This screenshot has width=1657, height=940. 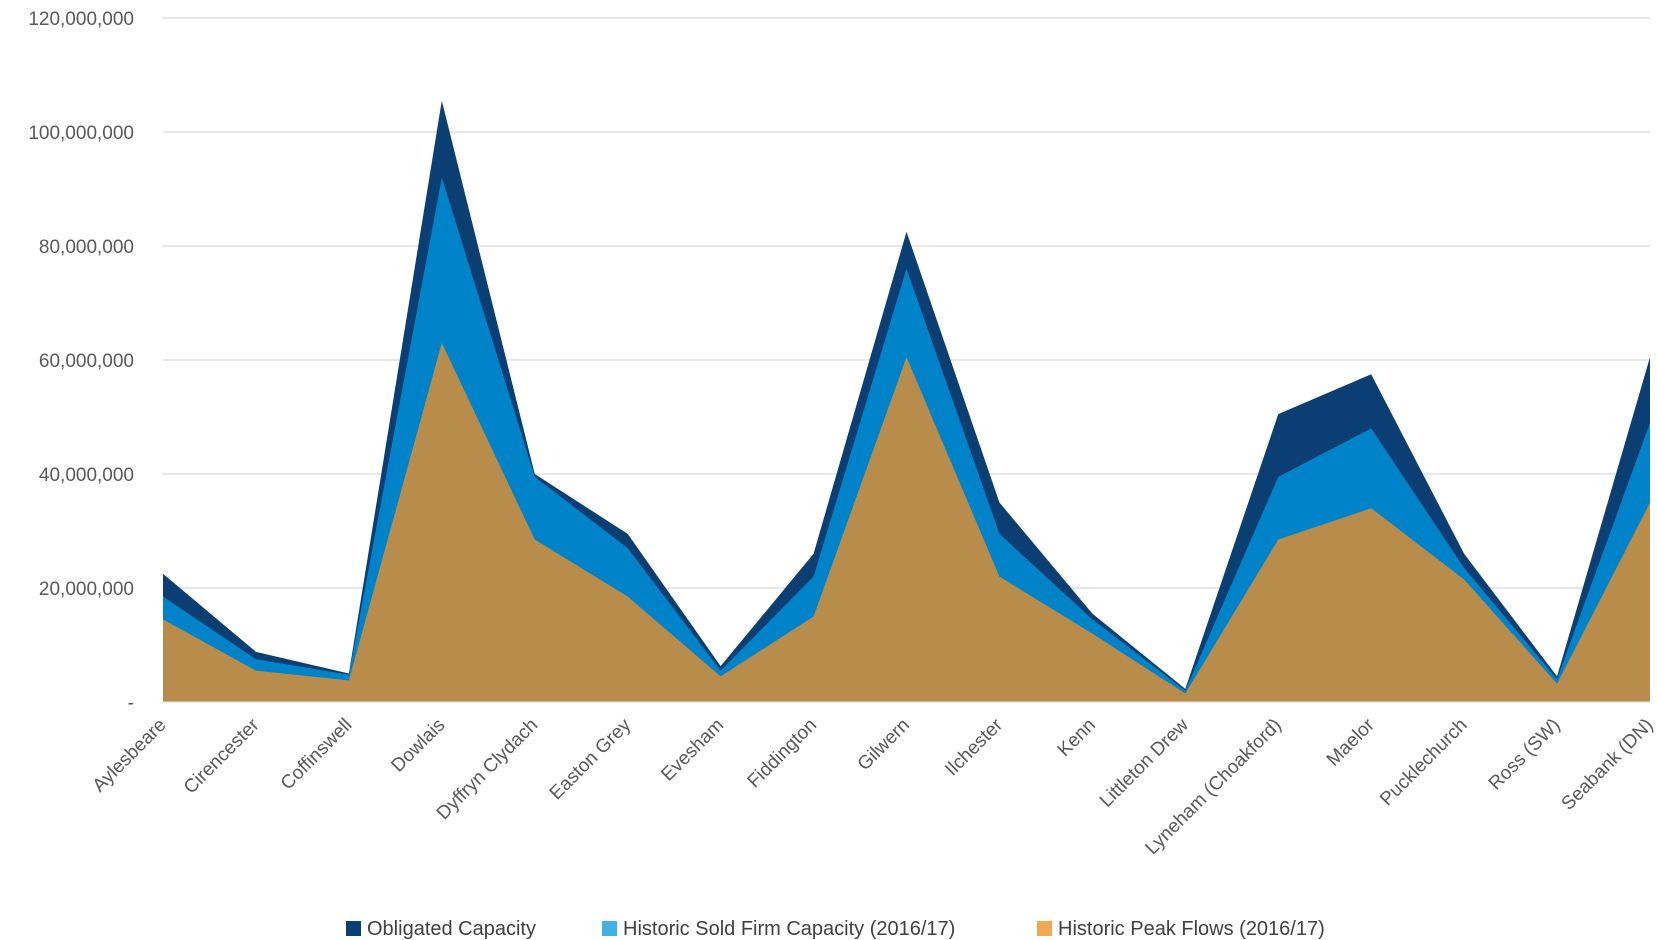 What do you see at coordinates (86, 247) in the screenshot?
I see `y-tick-label: 80,000,000` at bounding box center [86, 247].